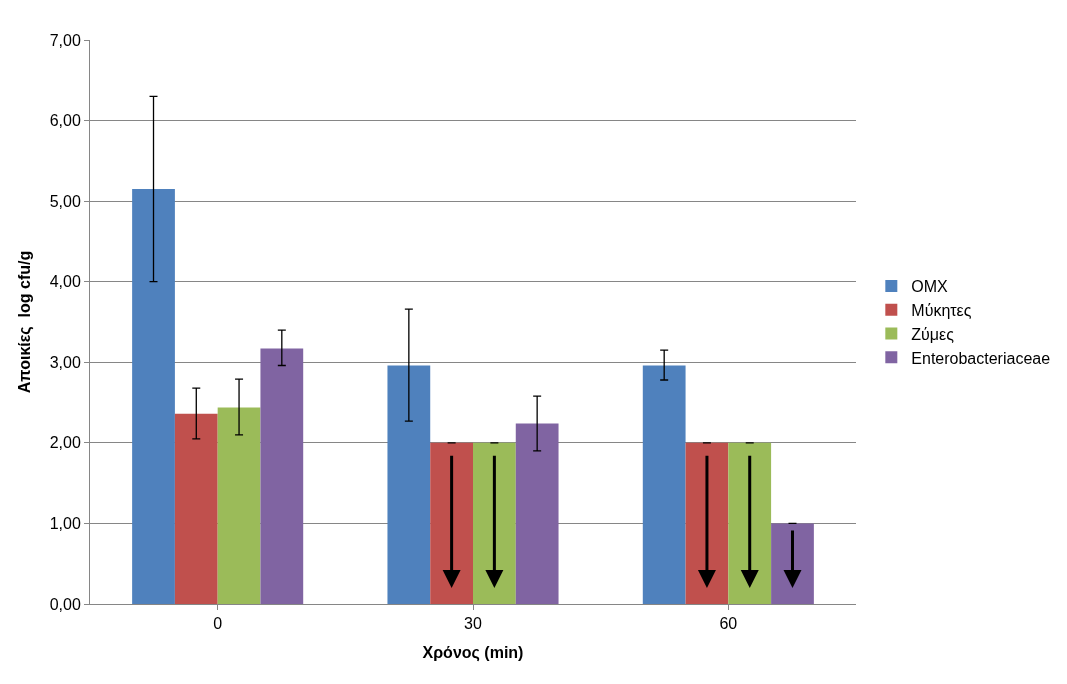 This screenshot has height=684, width=1067. What do you see at coordinates (930, 287) in the screenshot?
I see `legend-label: ΟΜΧ` at bounding box center [930, 287].